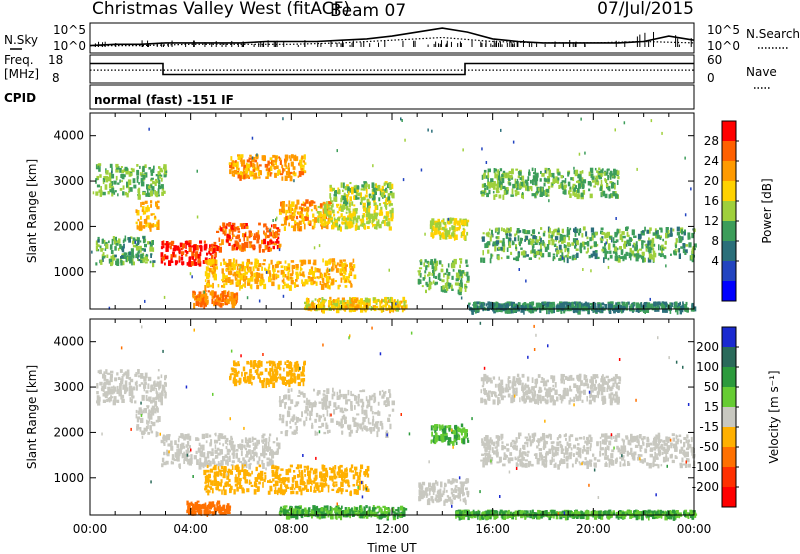  Describe the element at coordinates (135, 242) in the screenshot. I see `noise-cell` at that location.